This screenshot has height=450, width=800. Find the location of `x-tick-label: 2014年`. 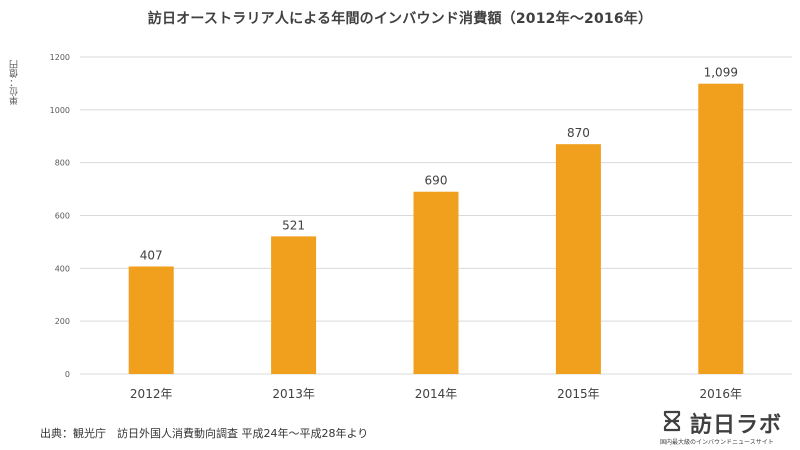

x-tick-label: 2014年 is located at coordinates (436, 394).